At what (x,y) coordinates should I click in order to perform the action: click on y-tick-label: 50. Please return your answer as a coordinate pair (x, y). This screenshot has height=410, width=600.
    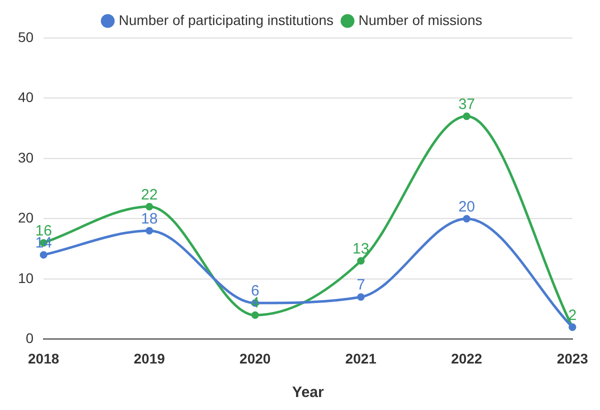
    Looking at the image, I should click on (26, 36).